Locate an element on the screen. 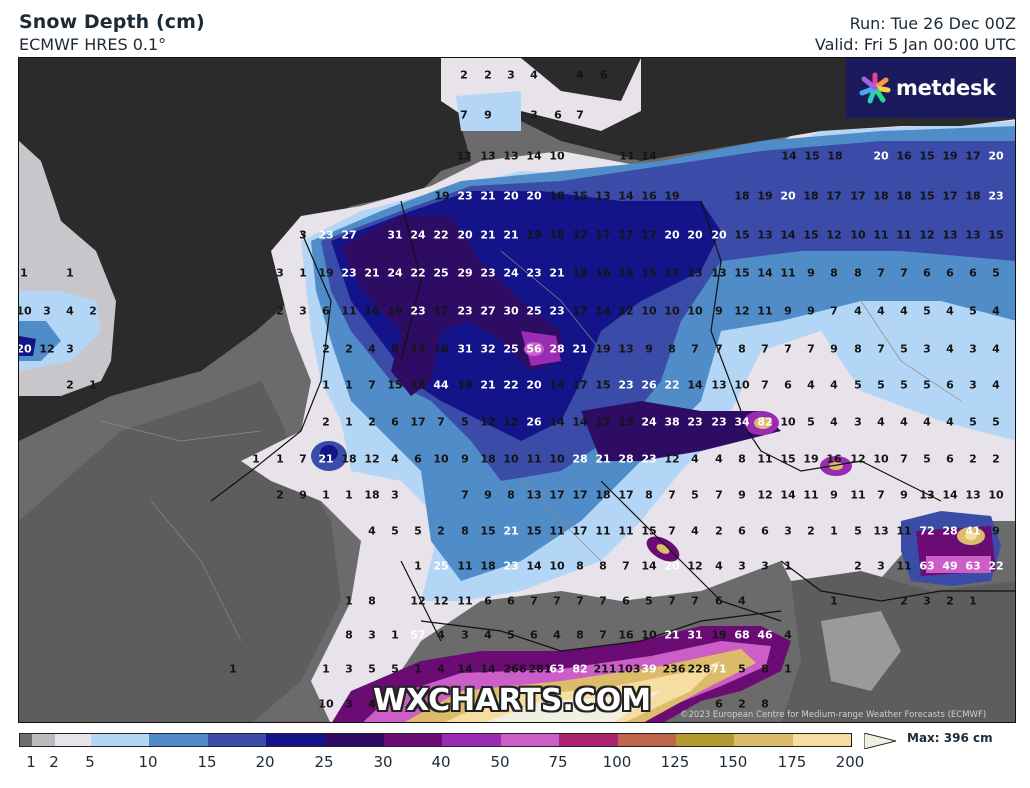 The width and height of the screenshot is (1030, 788). colorbar-tick-label: 150 is located at coordinates (733, 762).